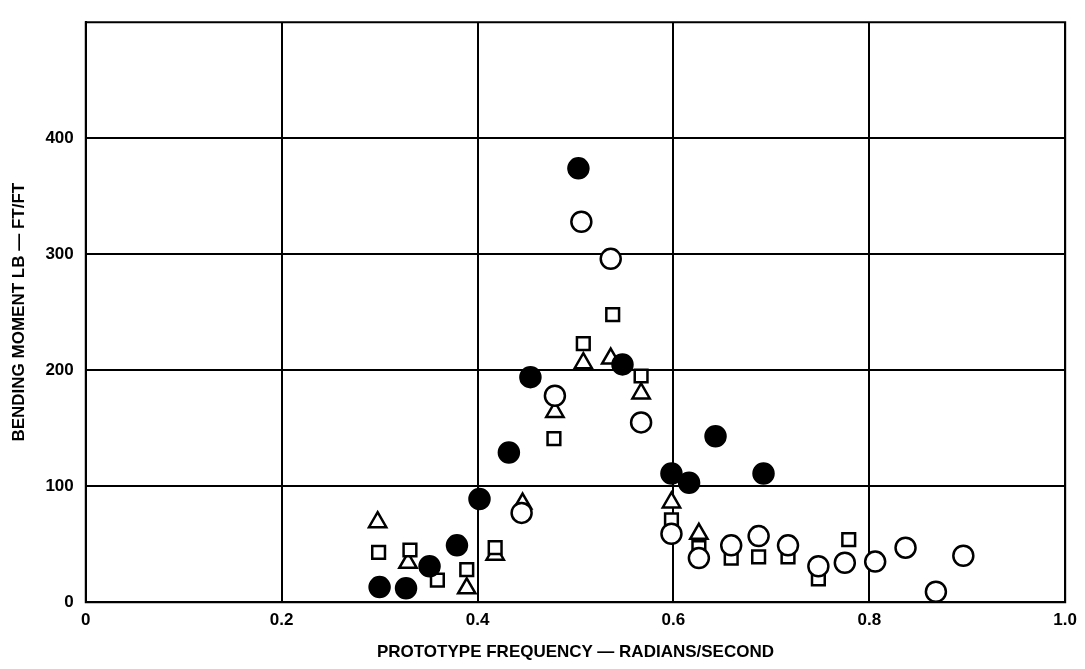 The height and width of the screenshot is (669, 1085). Describe the element at coordinates (1065, 620) in the screenshot. I see `x-tick-label: 1.0` at that location.